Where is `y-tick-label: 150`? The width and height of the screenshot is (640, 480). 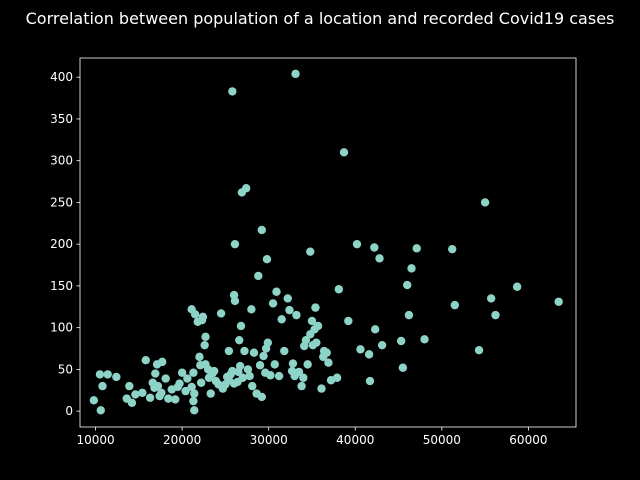 y-tick-label: 150 is located at coordinates (61, 286).